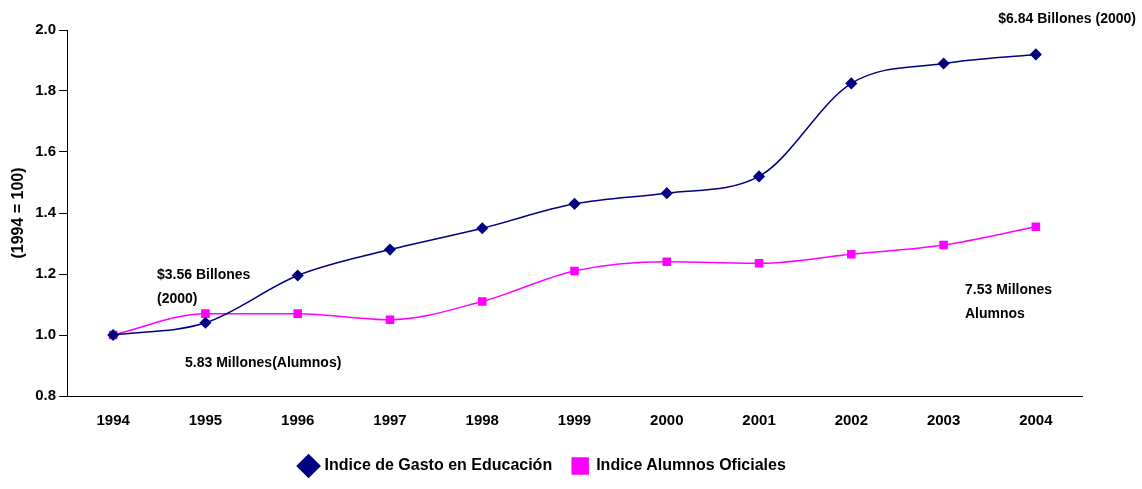 The width and height of the screenshot is (1142, 489). Describe the element at coordinates (667, 420) in the screenshot. I see `x-tick-label: 2000` at that location.